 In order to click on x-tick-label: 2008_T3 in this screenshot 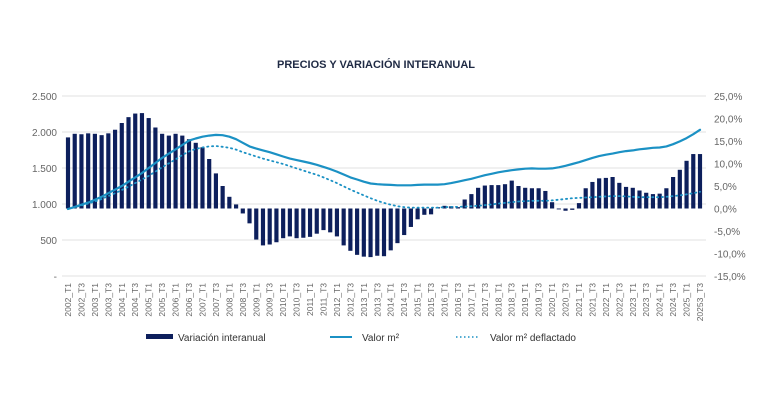, I will do `click(243, 300)`.